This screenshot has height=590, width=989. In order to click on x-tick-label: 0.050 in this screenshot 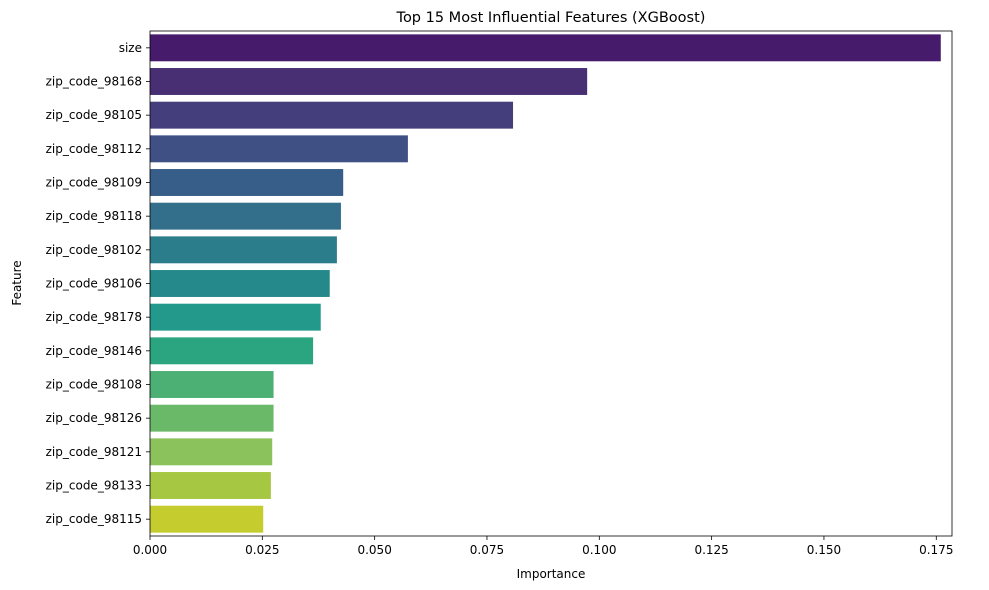, I will do `click(374, 550)`.